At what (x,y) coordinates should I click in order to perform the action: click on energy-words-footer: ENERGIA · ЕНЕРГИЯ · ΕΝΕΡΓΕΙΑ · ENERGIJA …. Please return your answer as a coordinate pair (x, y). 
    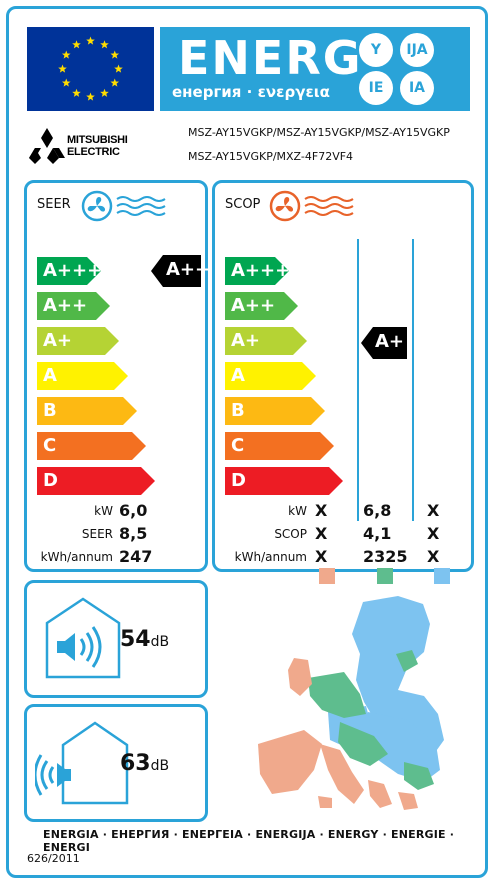
    Looking at the image, I should click on (249, 841).